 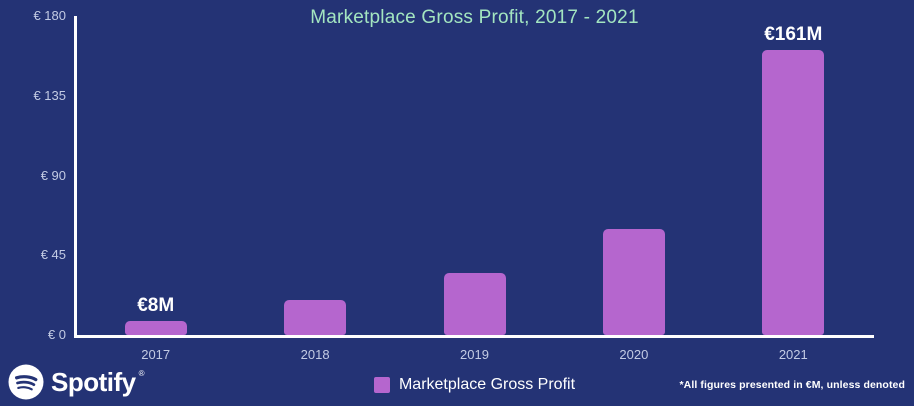 What do you see at coordinates (75, 177) in the screenshot?
I see `y-axis-line` at bounding box center [75, 177].